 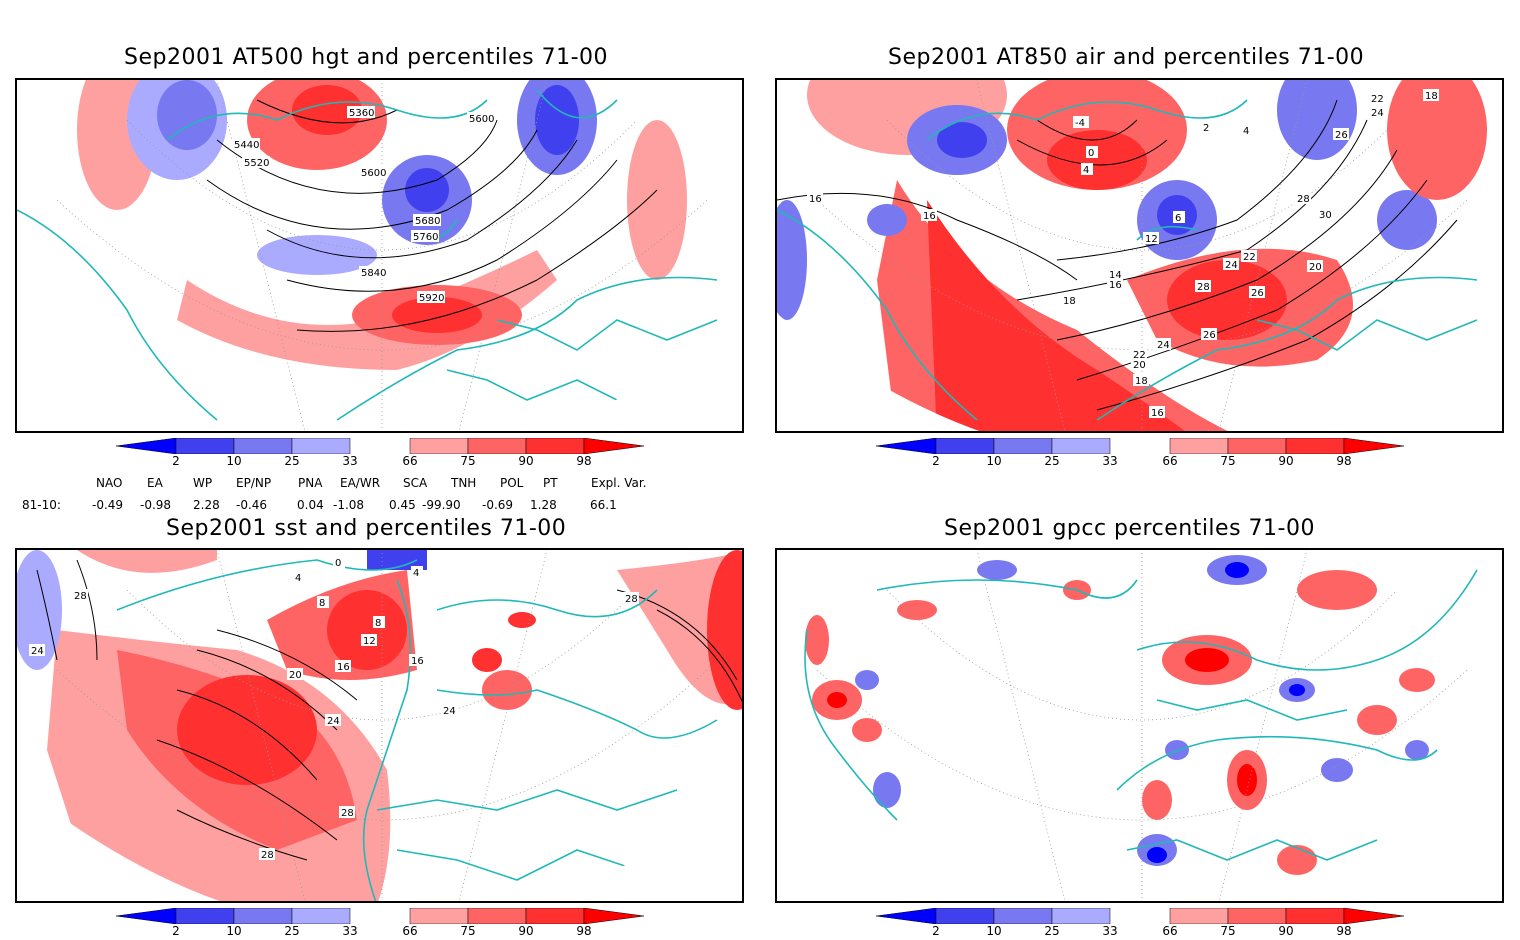 I want to click on tc-value: -99.90, so click(x=441, y=505).